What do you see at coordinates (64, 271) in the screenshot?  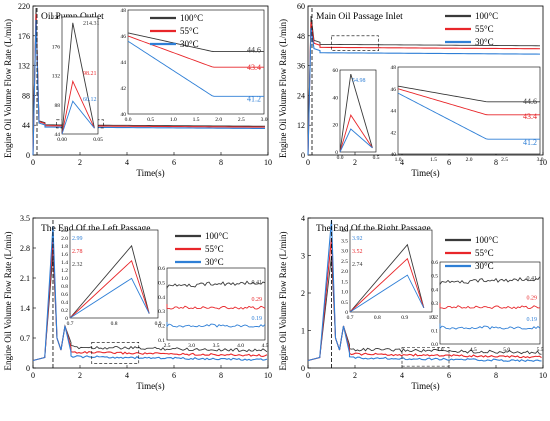 I see `inset-y-tick: 1.2` at bounding box center [64, 271].